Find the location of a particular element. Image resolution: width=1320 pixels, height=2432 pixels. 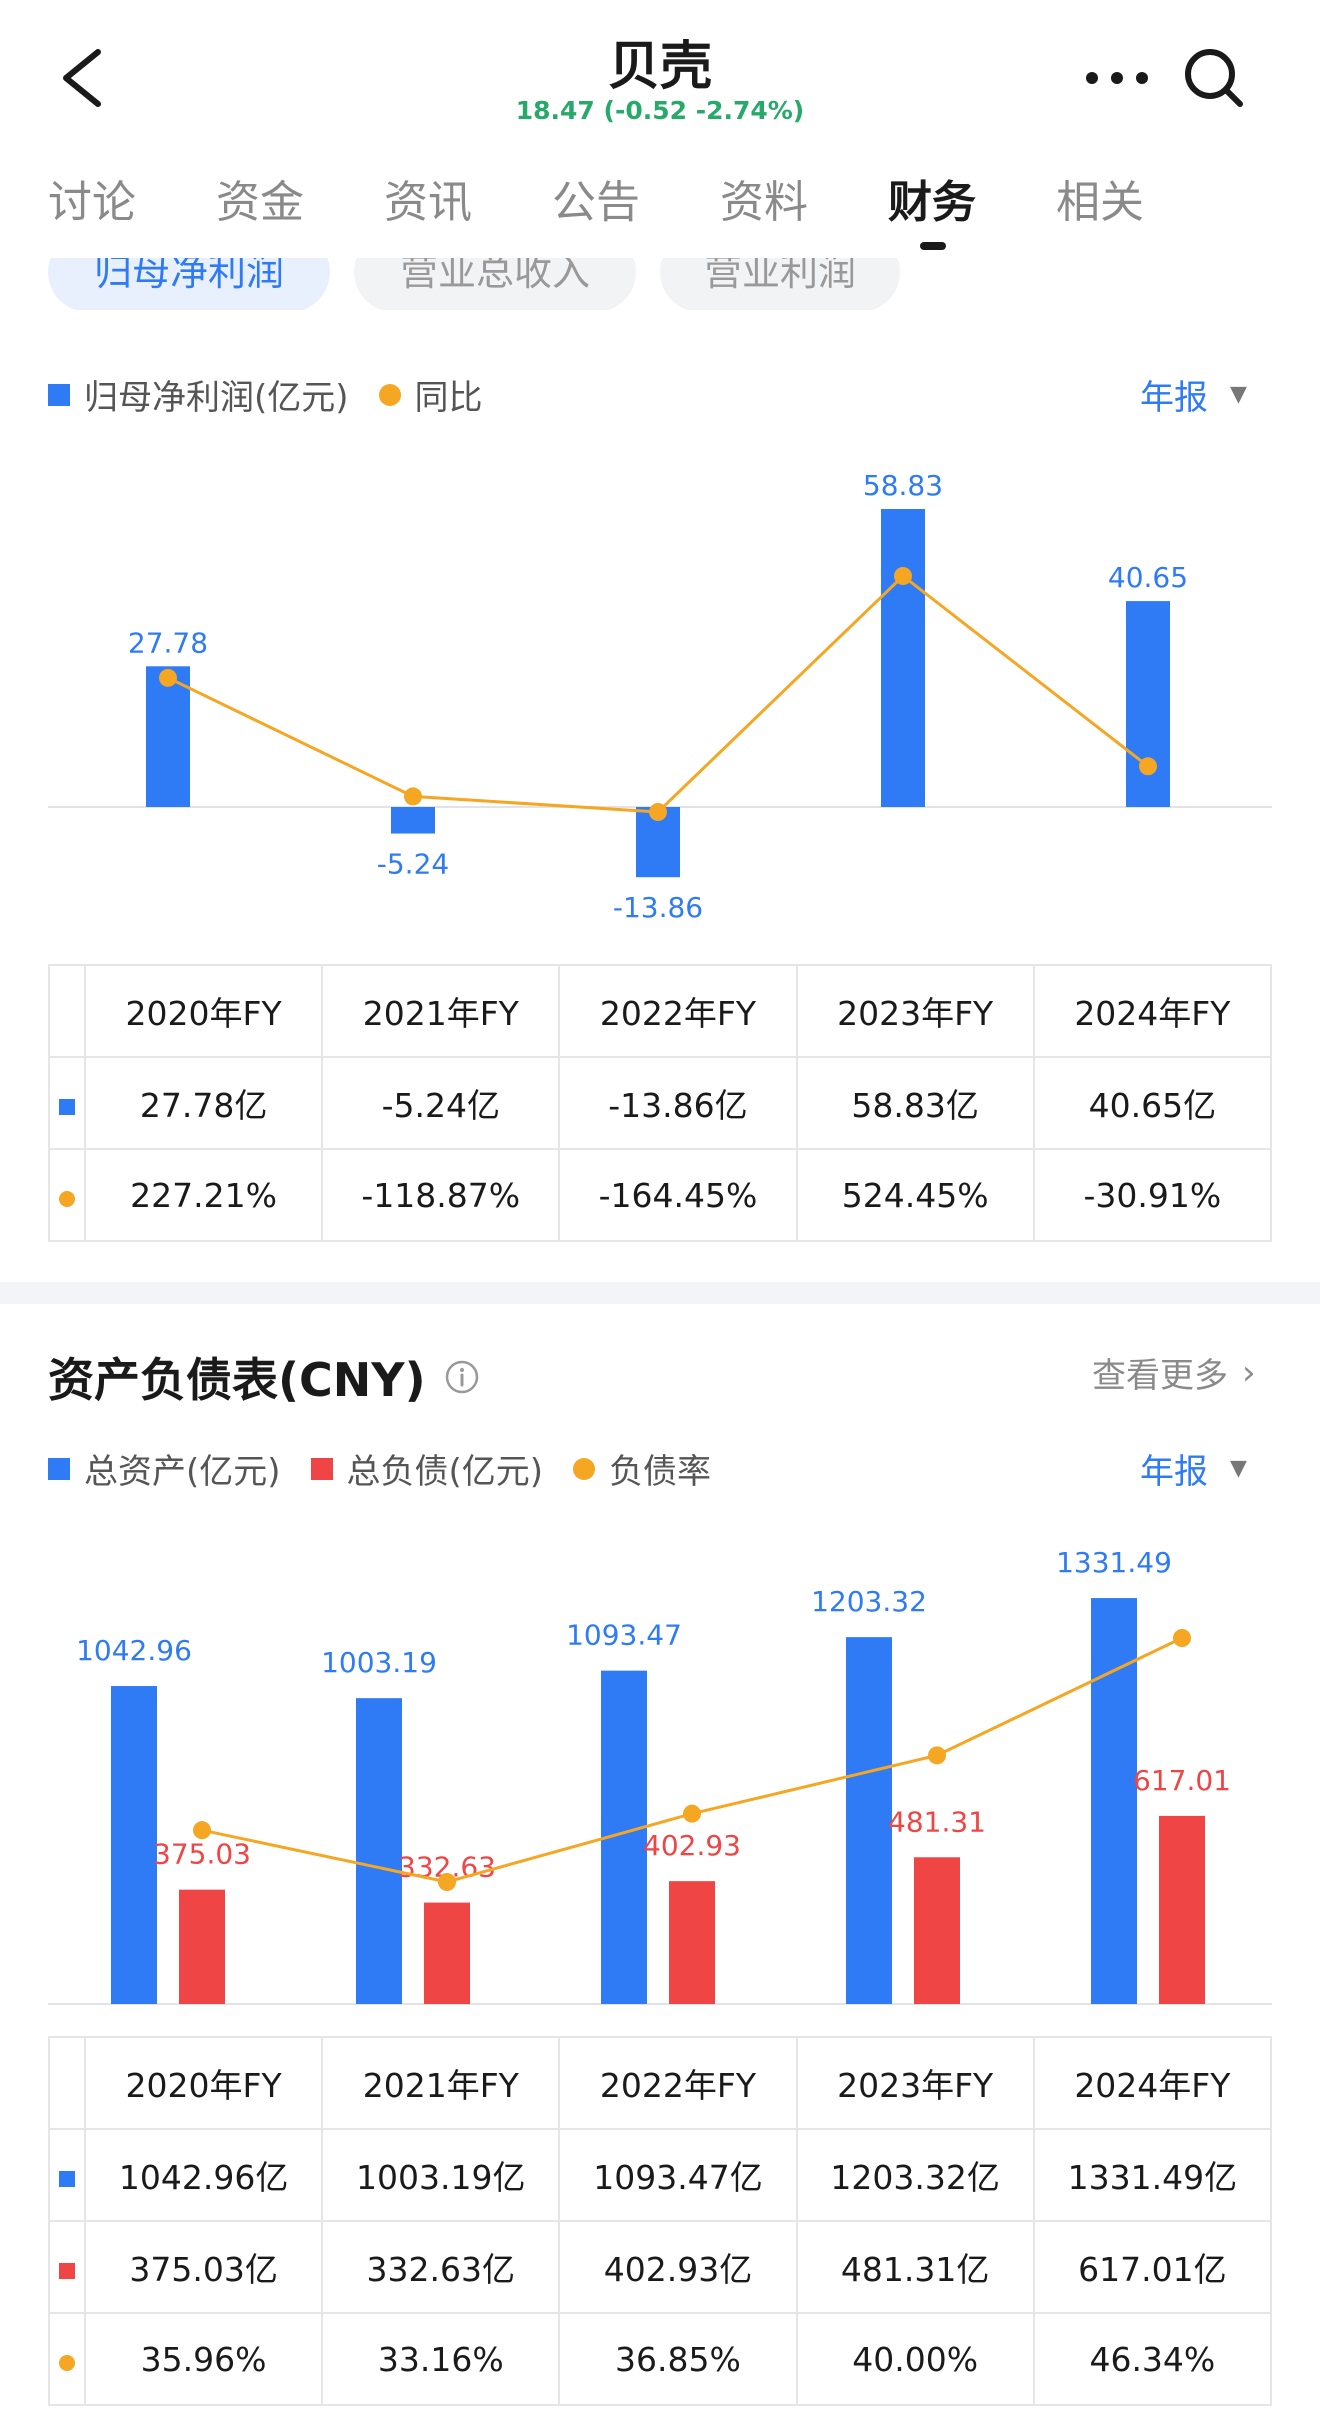

profit-bar-label: -5.24 is located at coordinates (413, 864).